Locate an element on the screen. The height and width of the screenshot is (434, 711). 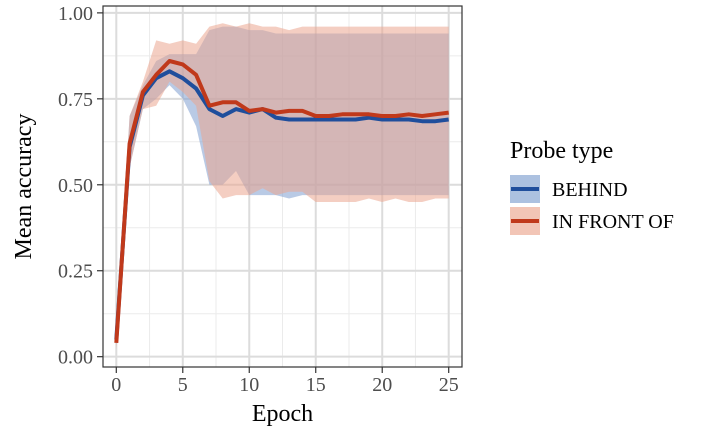
x-tick-label: 20 is located at coordinates (382, 385).